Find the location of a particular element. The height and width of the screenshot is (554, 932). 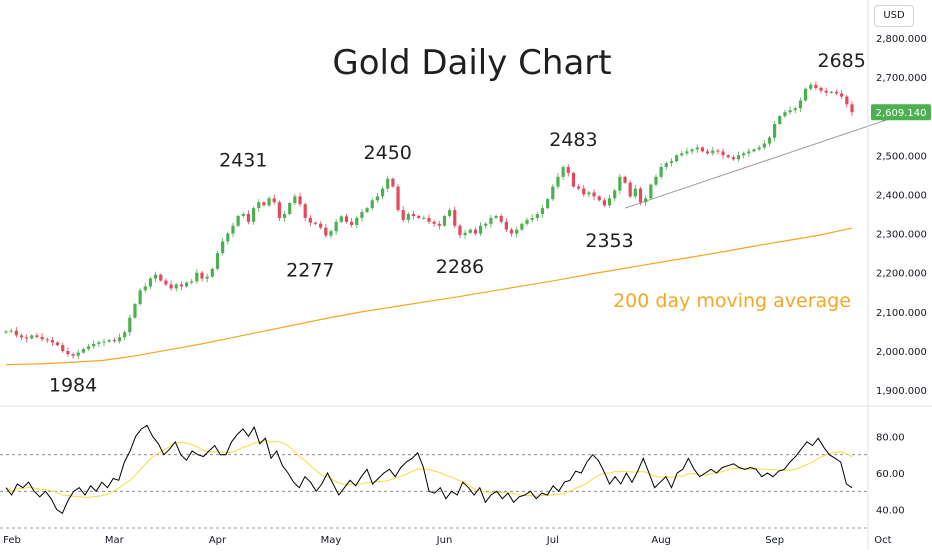

price-annotation: 2685 is located at coordinates (842, 61).